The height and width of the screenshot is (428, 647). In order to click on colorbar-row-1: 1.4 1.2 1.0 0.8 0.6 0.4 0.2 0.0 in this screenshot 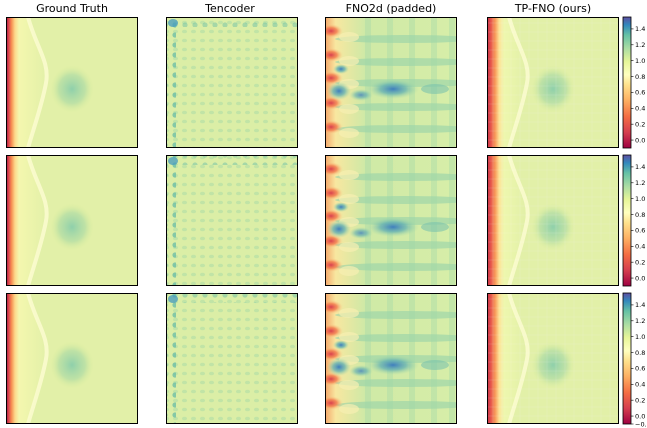, I will do `click(633, 82)`.